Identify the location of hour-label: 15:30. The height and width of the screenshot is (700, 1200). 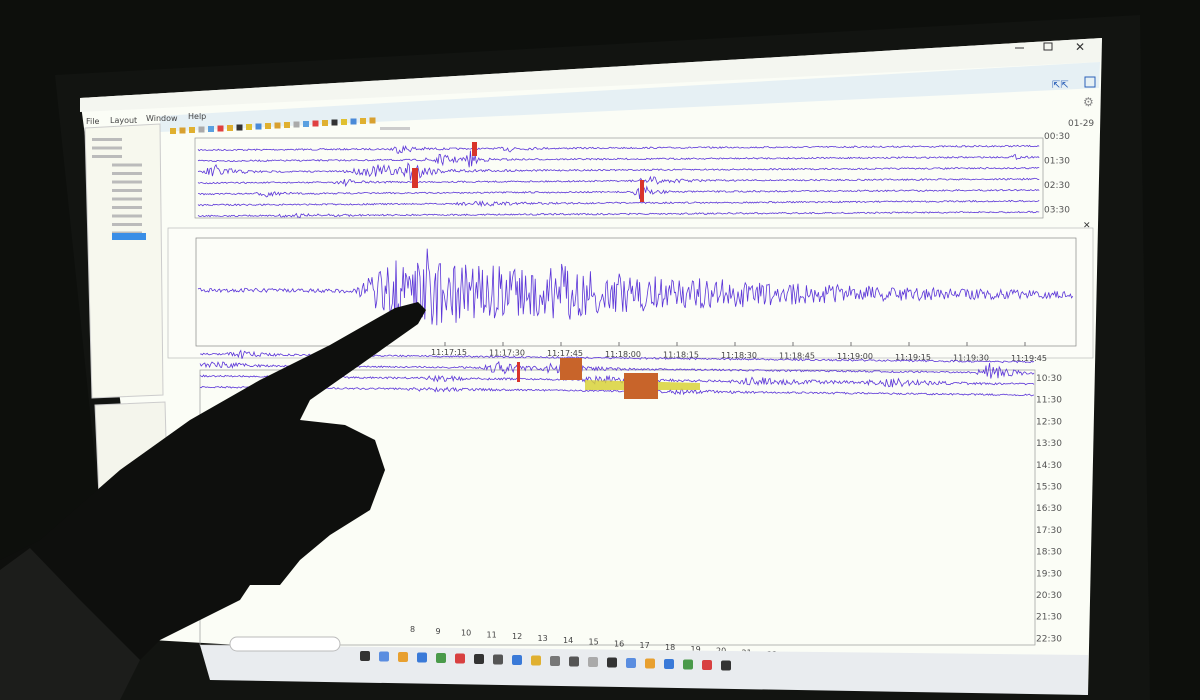
(1049, 488).